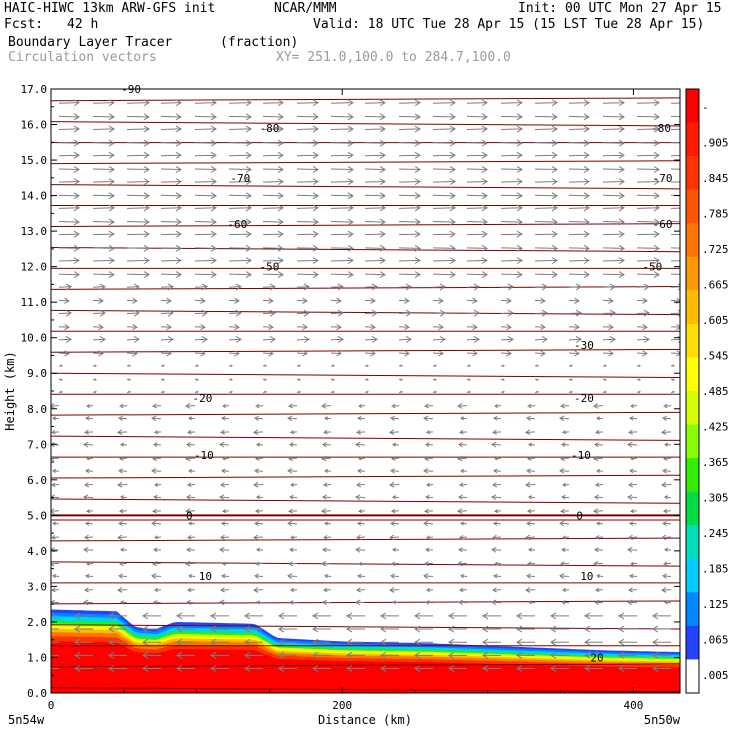 The height and width of the screenshot is (740, 740). What do you see at coordinates (633, 705) in the screenshot?
I see `x-tick-label: 400` at bounding box center [633, 705].